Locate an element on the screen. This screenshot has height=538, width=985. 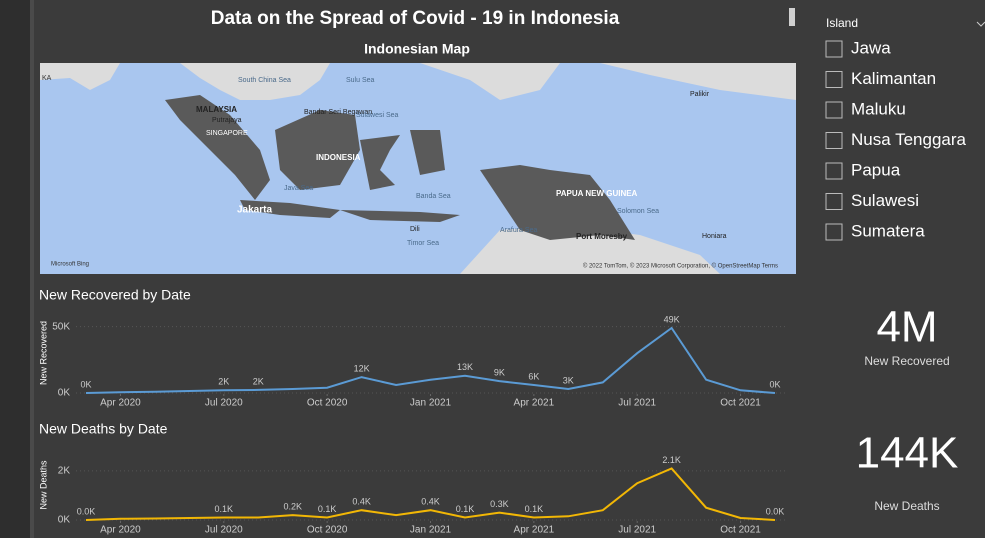
data-label: 0.2K is located at coordinates (292, 506).